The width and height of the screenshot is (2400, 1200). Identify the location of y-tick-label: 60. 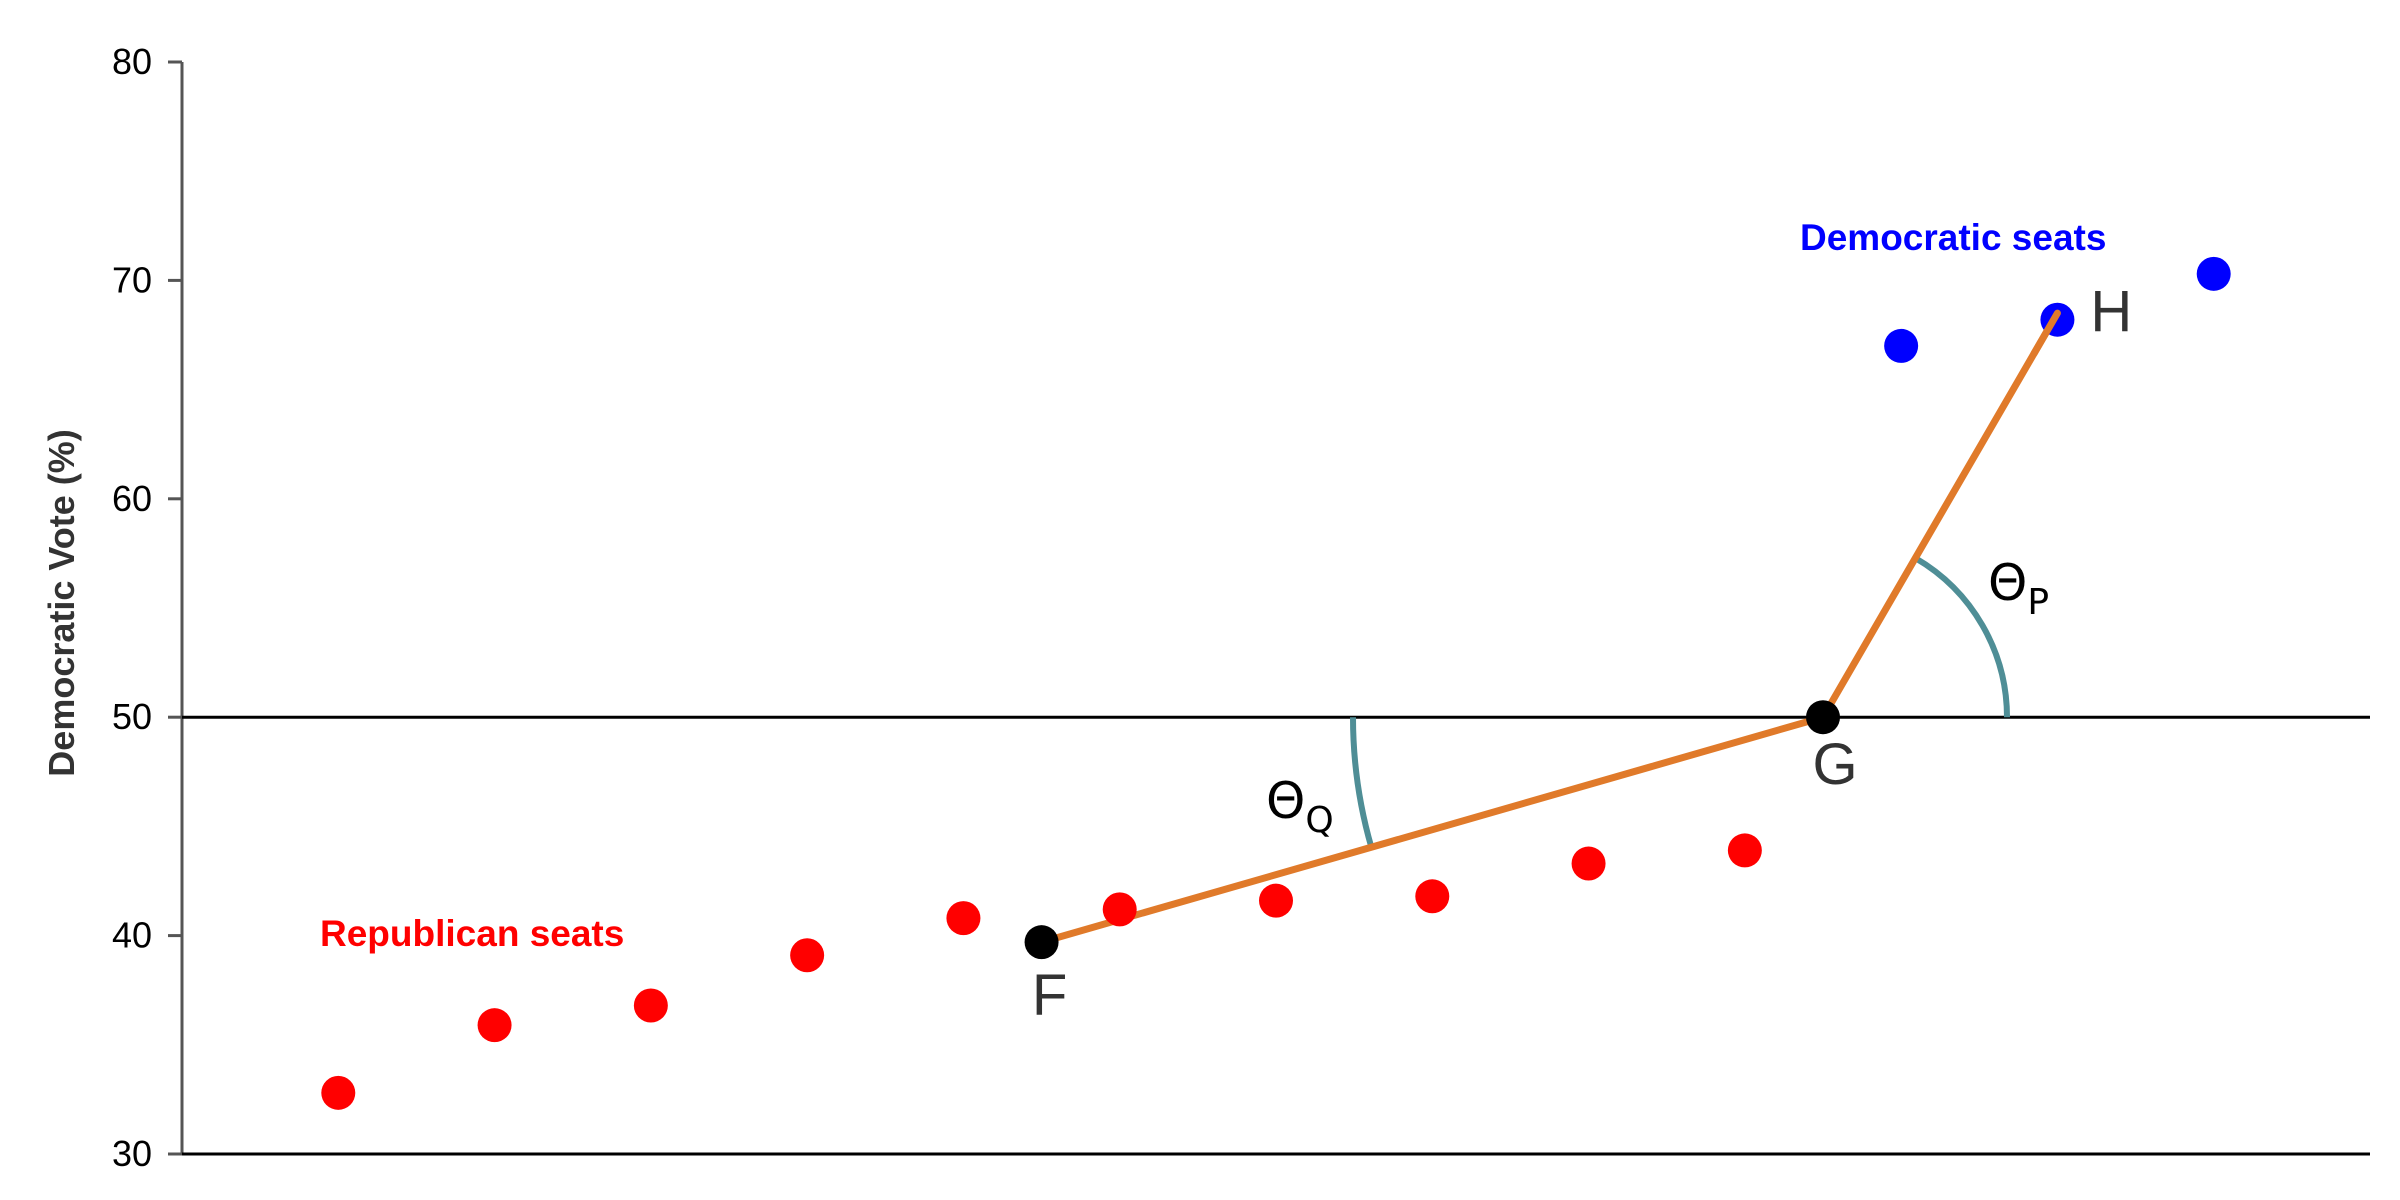
(132, 498).